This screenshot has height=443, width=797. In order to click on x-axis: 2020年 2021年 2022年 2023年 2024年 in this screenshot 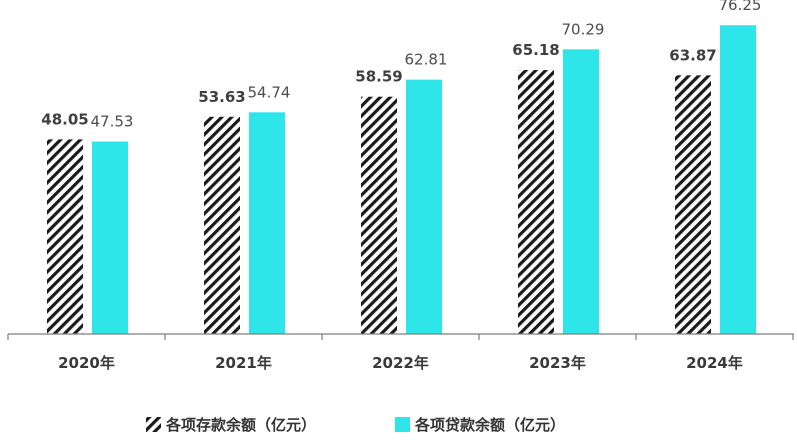, I will do `click(400, 352)`.